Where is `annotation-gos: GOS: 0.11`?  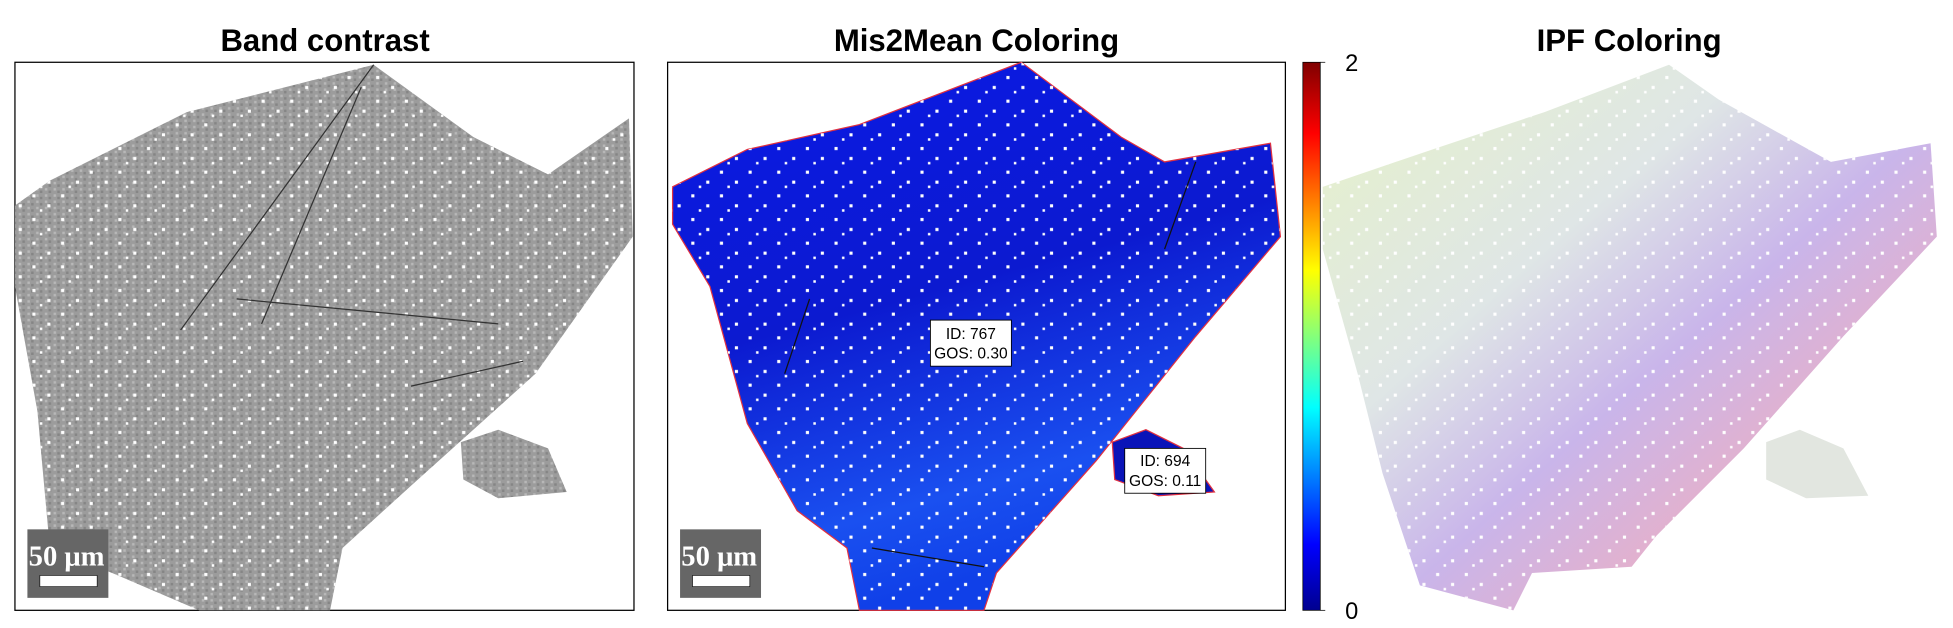
annotation-gos: GOS: 0.11 is located at coordinates (1165, 481).